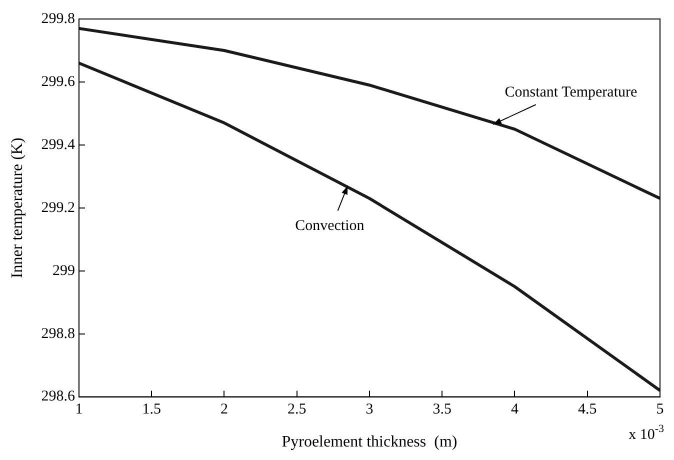 The height and width of the screenshot is (460, 674). What do you see at coordinates (370, 442) in the screenshot?
I see `x-axis-title: Pyroelement thickness (m)` at bounding box center [370, 442].